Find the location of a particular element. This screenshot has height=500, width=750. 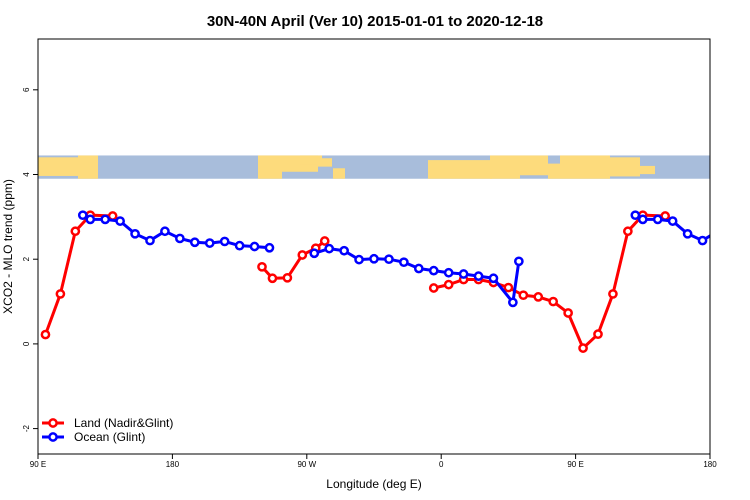

y-axis: -2 0 2 4 6 is located at coordinates (30, 259).